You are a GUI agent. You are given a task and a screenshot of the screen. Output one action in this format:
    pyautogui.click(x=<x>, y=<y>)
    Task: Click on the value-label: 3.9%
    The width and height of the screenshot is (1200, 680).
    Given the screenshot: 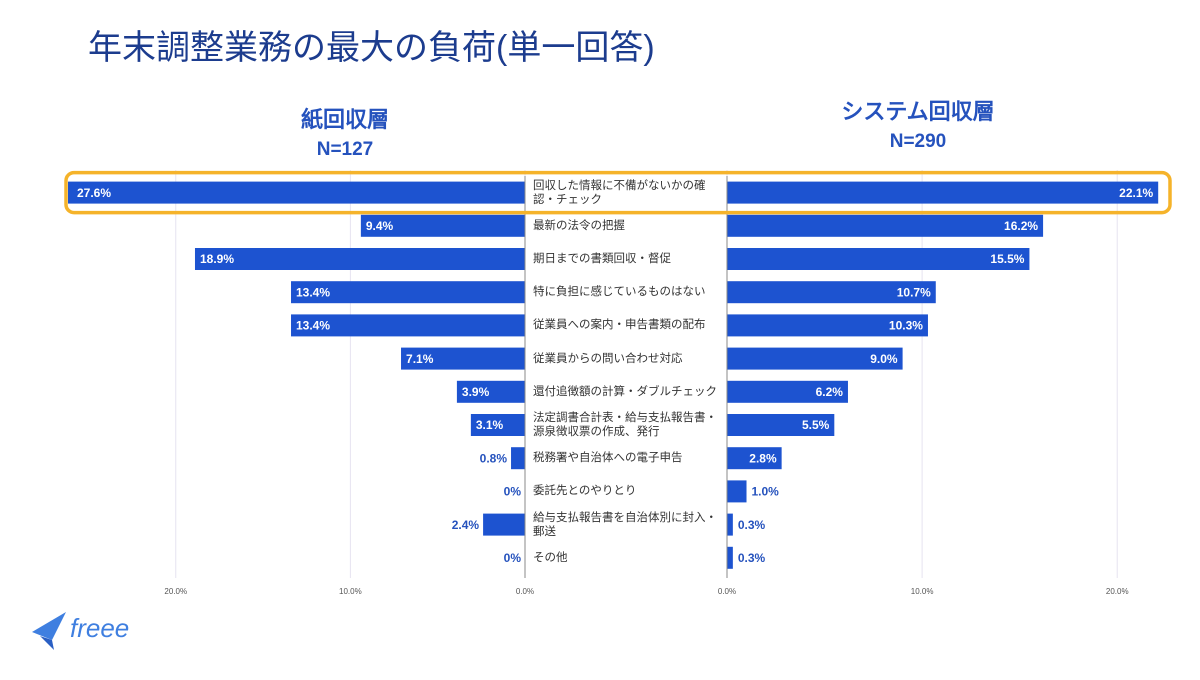 What is the action you would take?
    pyautogui.click(x=476, y=392)
    